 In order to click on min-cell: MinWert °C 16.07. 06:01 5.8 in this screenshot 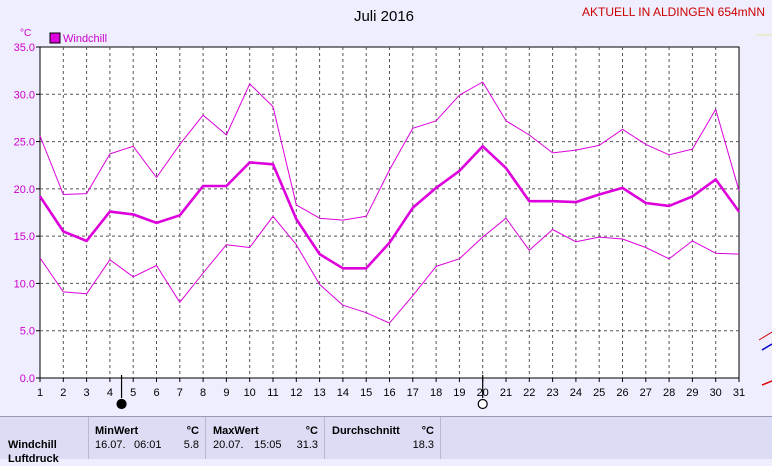, I will do `click(146, 438)`.